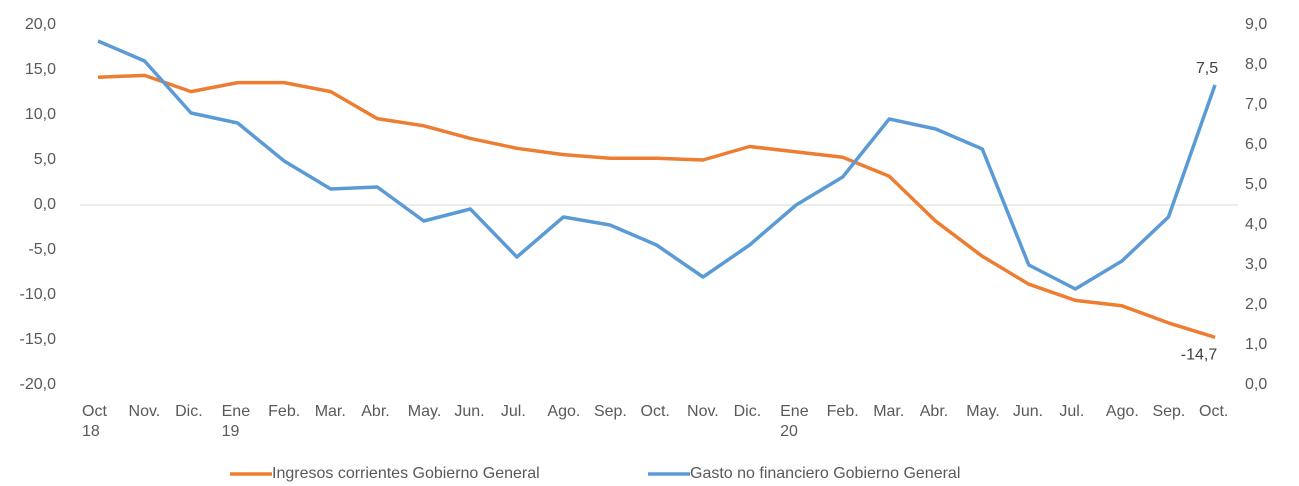  What do you see at coordinates (1256, 24) in the screenshot?
I see `y2-tick-label: 9,0` at bounding box center [1256, 24].